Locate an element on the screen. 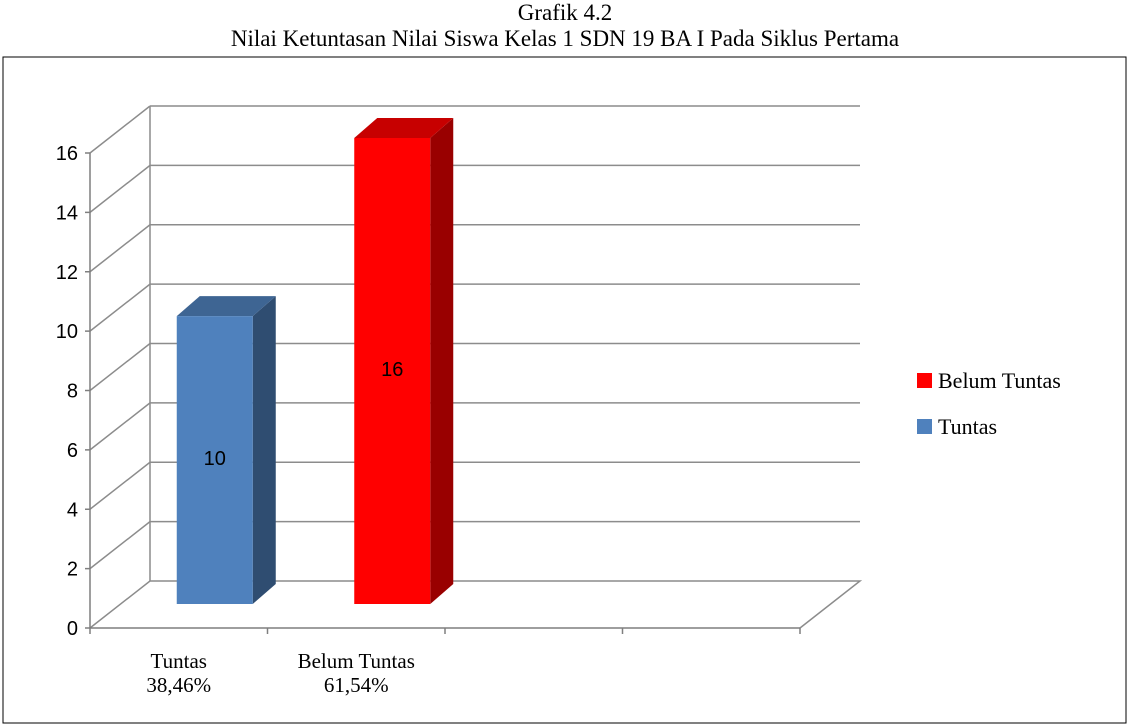 This screenshot has height=727, width=1130. x-category-label: Belum Tuntas is located at coordinates (356, 661).